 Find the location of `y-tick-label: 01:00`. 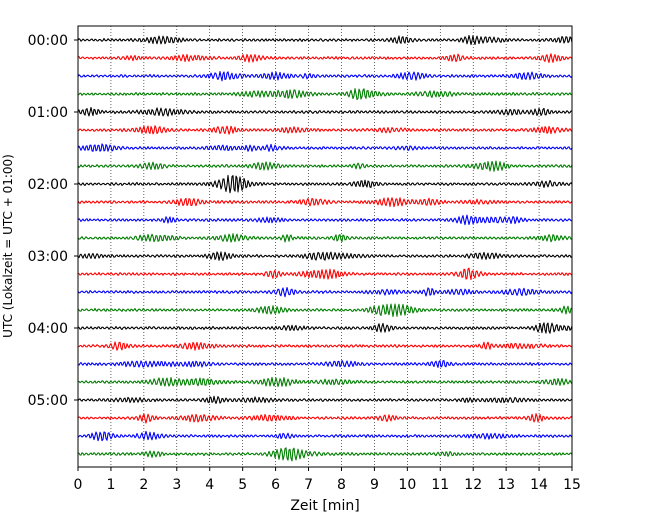

y-tick-label: 01:00 is located at coordinates (48, 113).